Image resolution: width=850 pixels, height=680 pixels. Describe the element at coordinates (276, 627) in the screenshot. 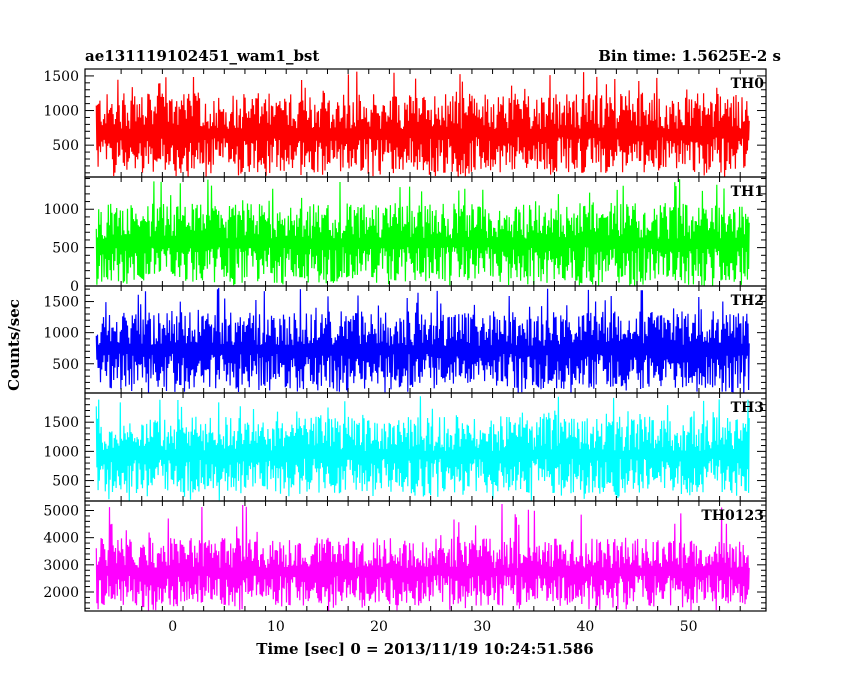

I see `x-tick-label: 10` at that location.